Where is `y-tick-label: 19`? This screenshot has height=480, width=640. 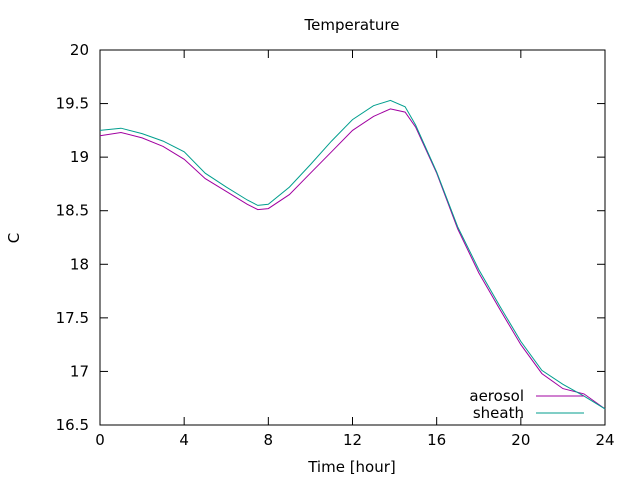
y-tick-label: 19 is located at coordinates (79, 157).